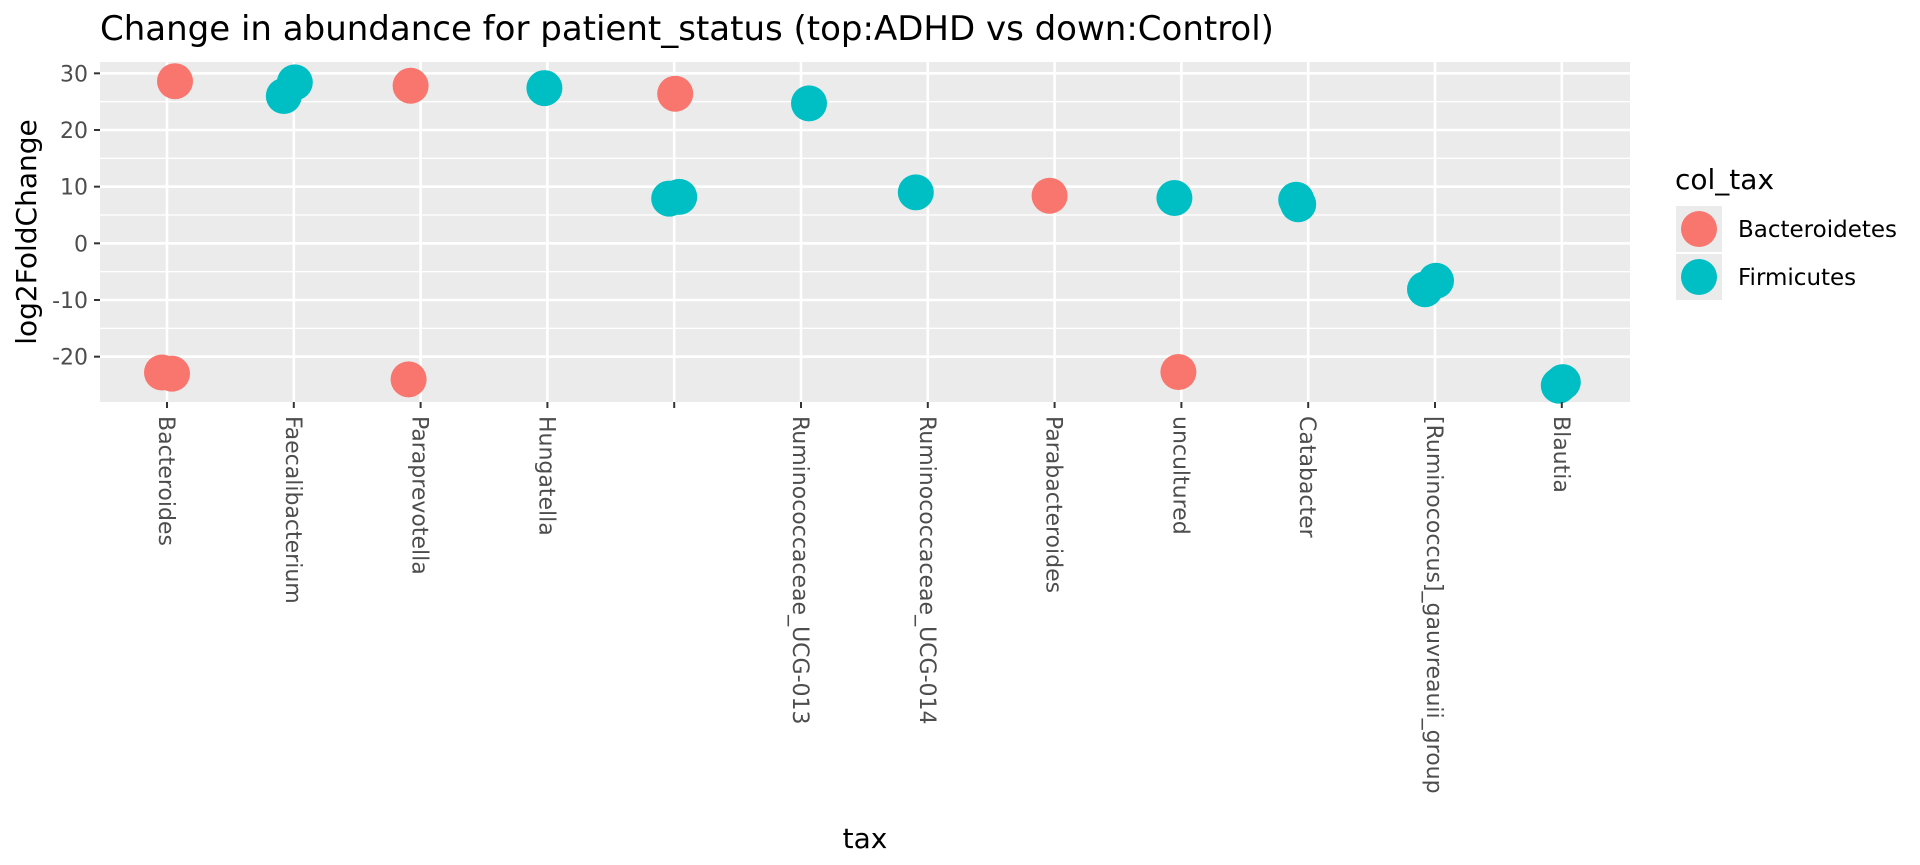  I want to click on legend-label: Firmicutes, so click(1797, 278).